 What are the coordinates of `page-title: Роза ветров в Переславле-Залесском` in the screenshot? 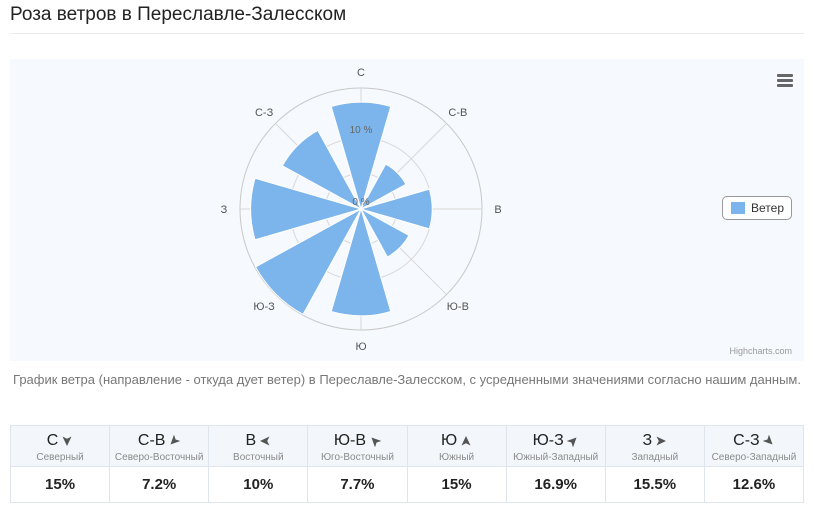 It's located at (178, 14).